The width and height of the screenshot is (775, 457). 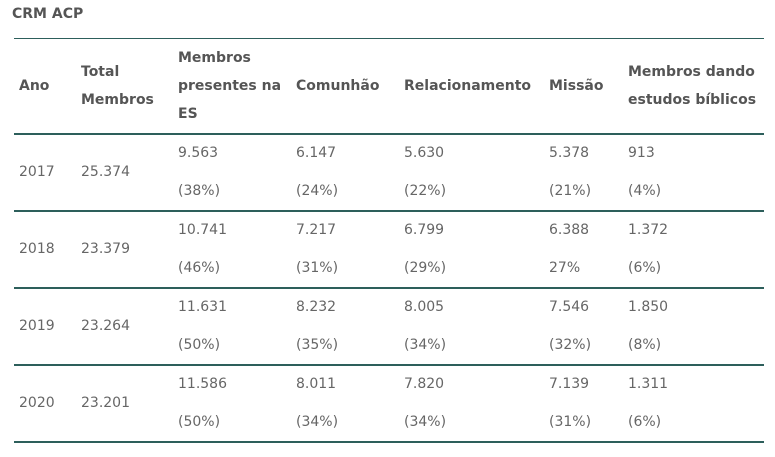 I want to click on cell-comunhao-pct: (31%), so click(x=317, y=268).